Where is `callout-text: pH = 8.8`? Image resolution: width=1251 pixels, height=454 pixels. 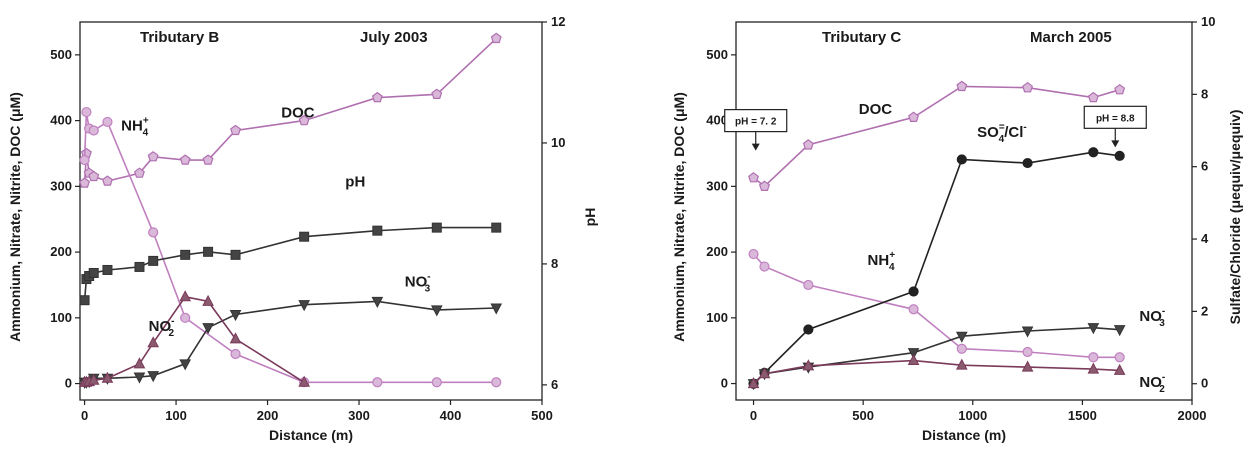
callout-text: pH = 8.8 is located at coordinates (1115, 118).